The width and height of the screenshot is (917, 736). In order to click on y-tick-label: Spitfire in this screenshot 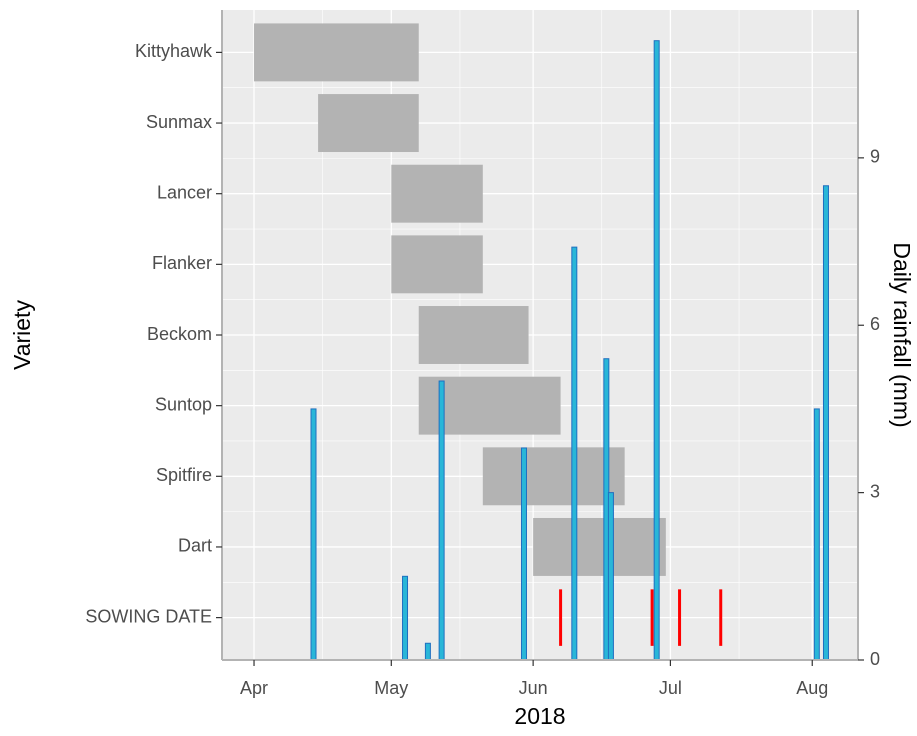, I will do `click(184, 475)`.